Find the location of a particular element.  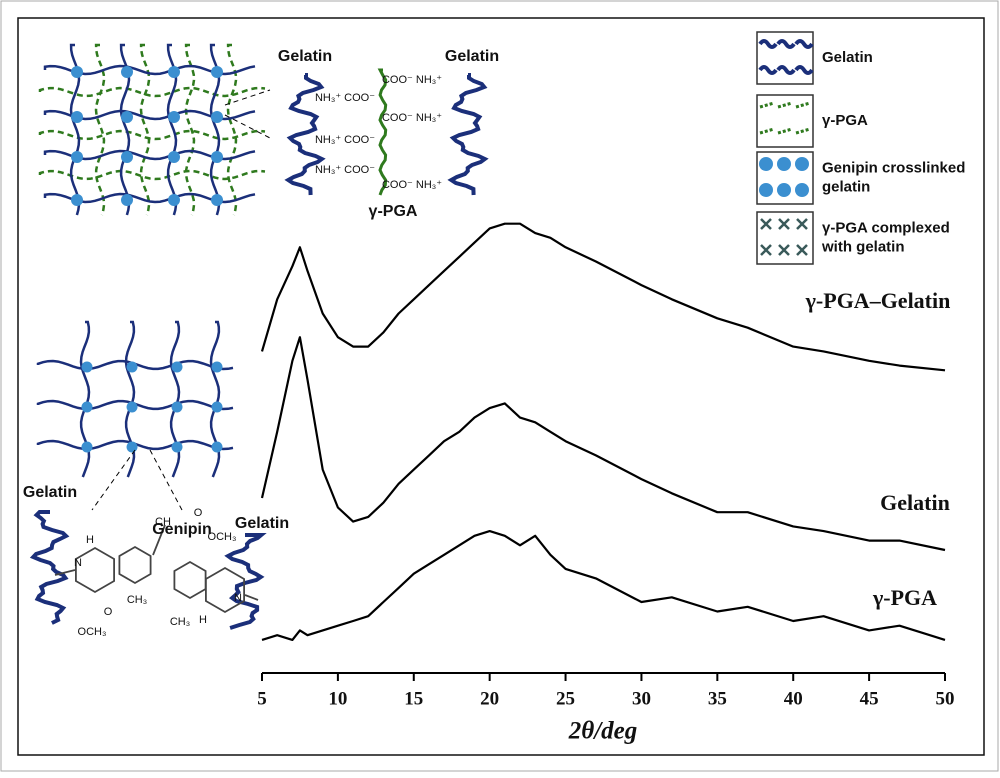

curve-label: γ-PGA is located at coordinates (904, 597).